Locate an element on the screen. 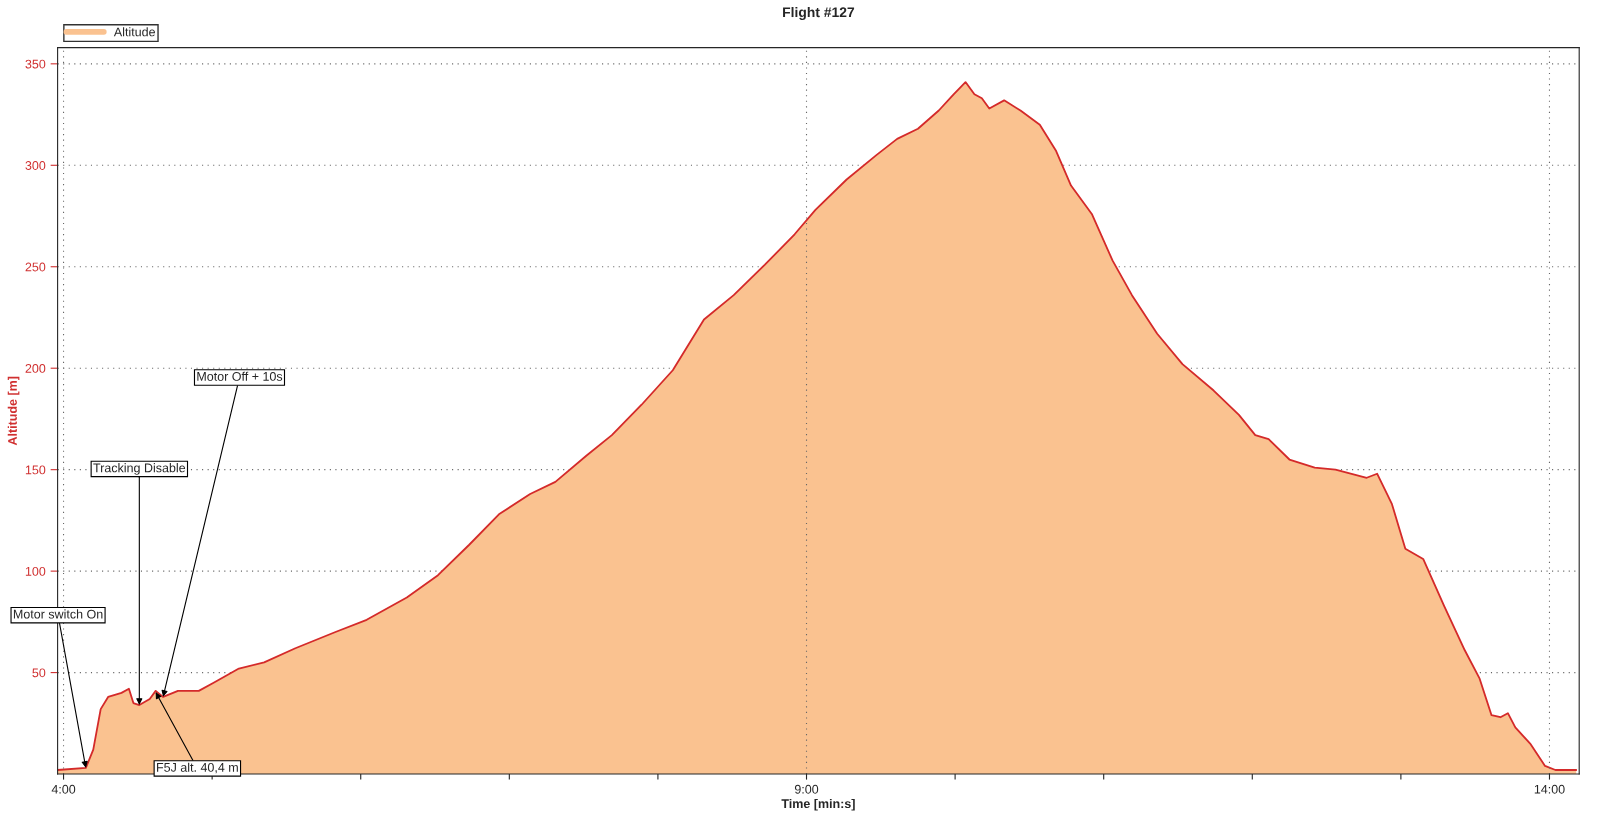  annotation: Motor switch On is located at coordinates (58, 614).